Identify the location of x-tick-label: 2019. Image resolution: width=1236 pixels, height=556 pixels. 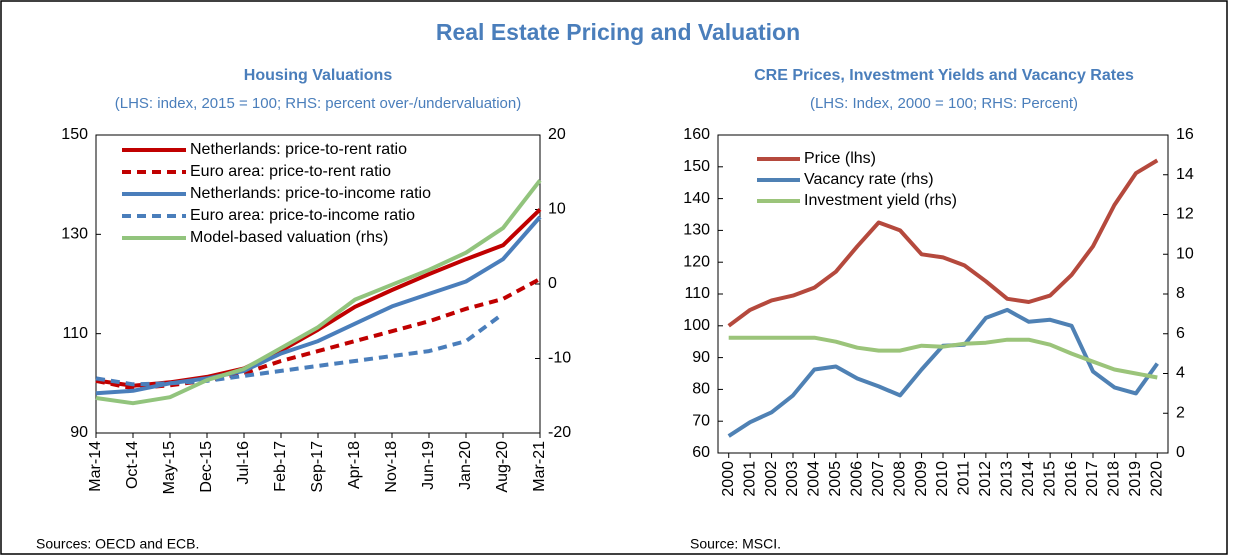
(1135, 479).